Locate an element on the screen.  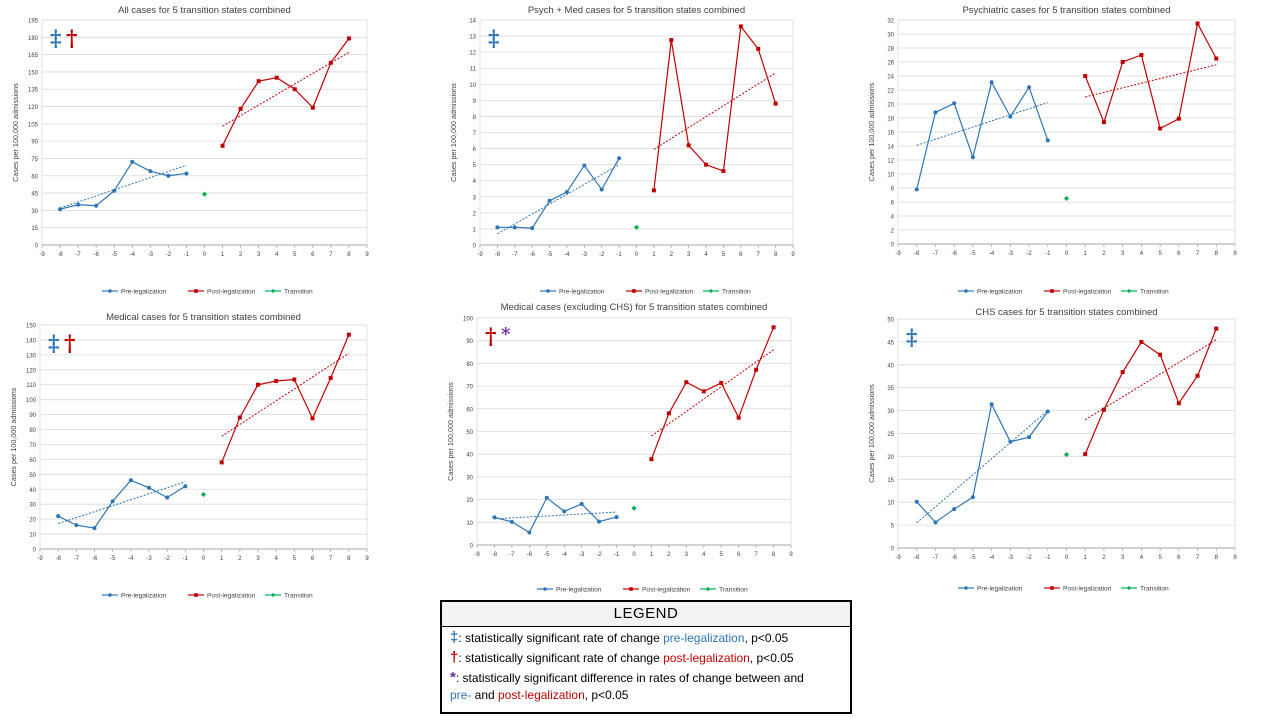
x-tick-label: 1 is located at coordinates (1086, 558).